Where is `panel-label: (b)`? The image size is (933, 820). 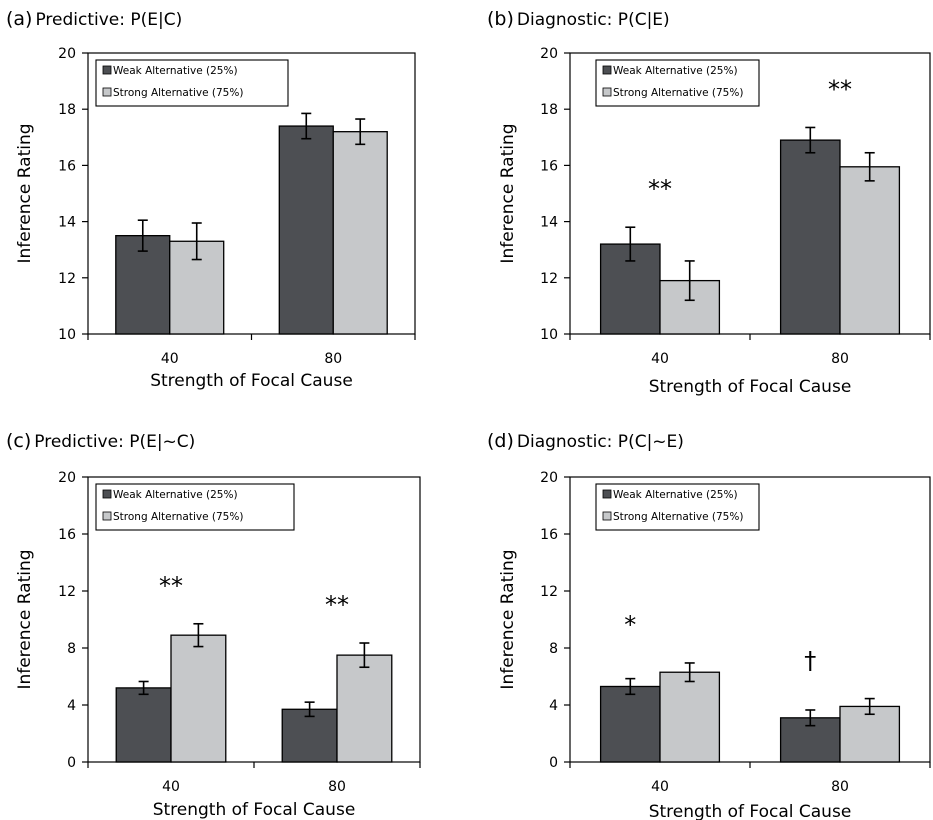 panel-label: (b) is located at coordinates (500, 19).